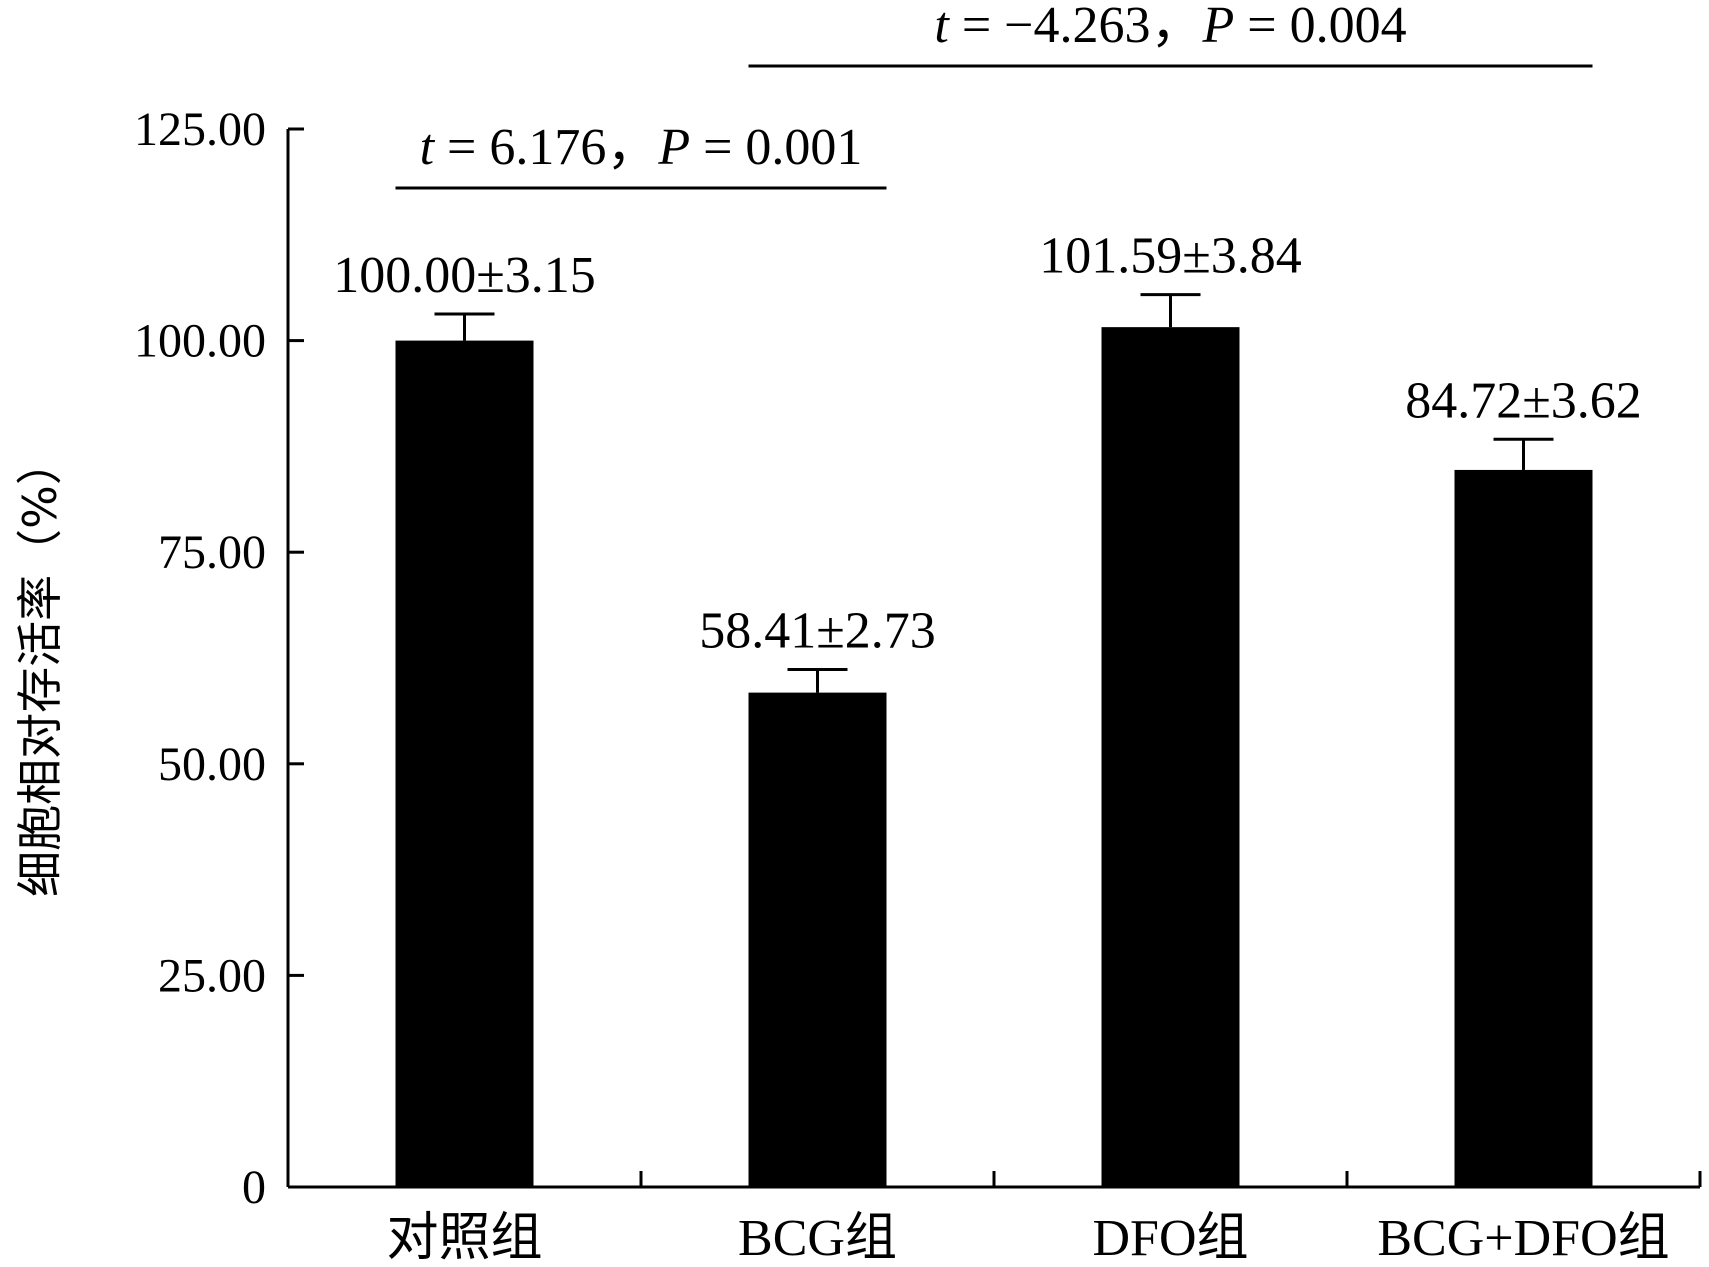 This screenshot has height=1267, width=1709. Describe the element at coordinates (1170, 1238) in the screenshot. I see `x-tick-label: DFO组` at that location.